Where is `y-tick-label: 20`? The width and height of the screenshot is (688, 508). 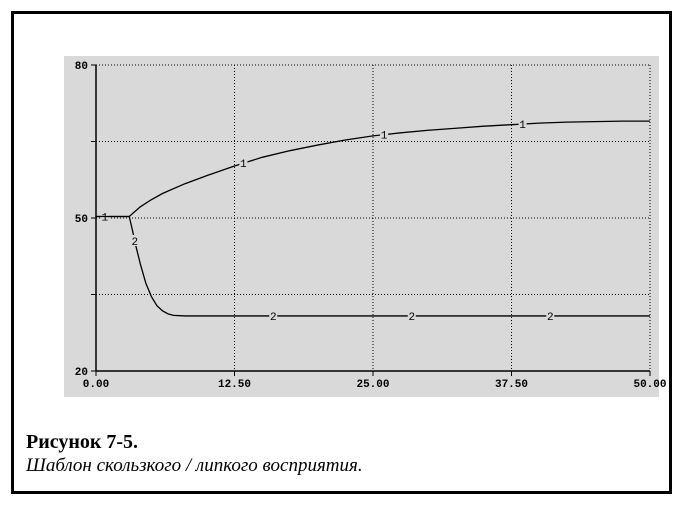 y-tick-label: 20 is located at coordinates (81, 373).